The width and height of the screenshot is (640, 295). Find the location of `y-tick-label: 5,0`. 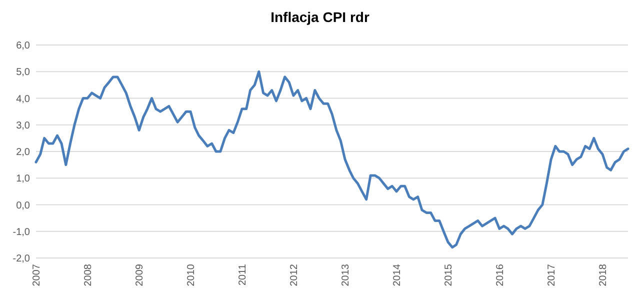

y-tick-label: 5,0 is located at coordinates (23, 72).